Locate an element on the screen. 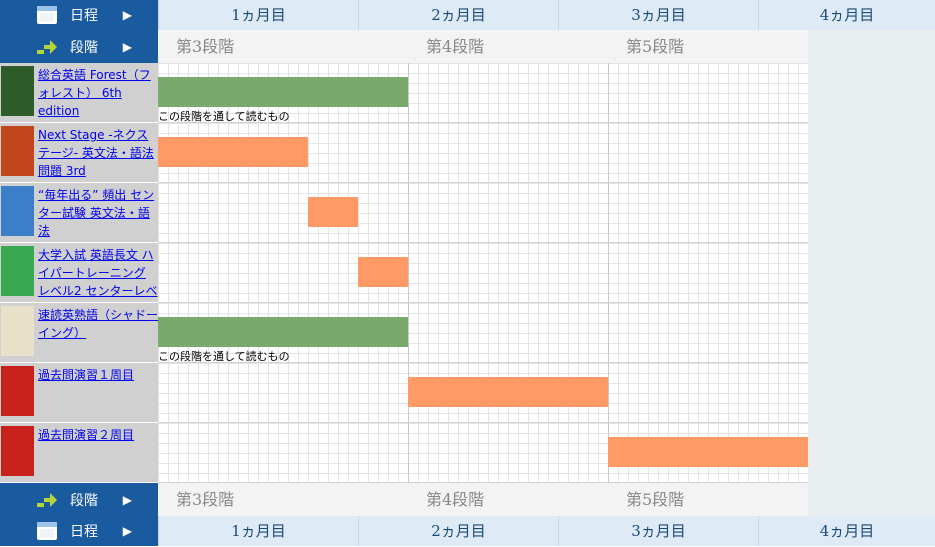 Image resolution: width=935 pixels, height=547 pixels. book-cell: 速読英熟語（シャドーイング） is located at coordinates (79, 333).